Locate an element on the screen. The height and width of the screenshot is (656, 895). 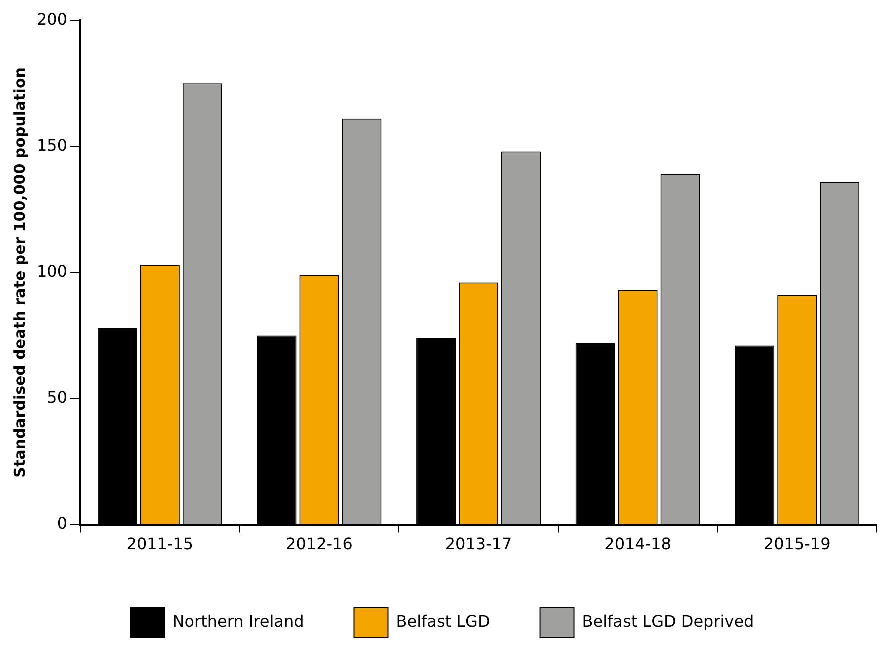
y-tick-label: 50 is located at coordinates (57, 397).